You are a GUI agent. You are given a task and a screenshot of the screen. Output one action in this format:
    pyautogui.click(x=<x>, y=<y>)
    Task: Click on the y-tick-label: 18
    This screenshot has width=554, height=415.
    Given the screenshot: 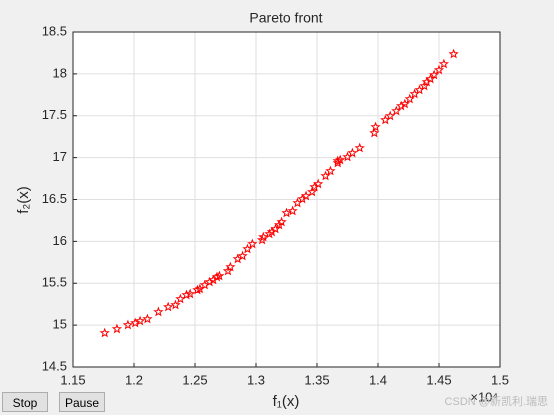 What is the action you would take?
    pyautogui.click(x=60, y=72)
    